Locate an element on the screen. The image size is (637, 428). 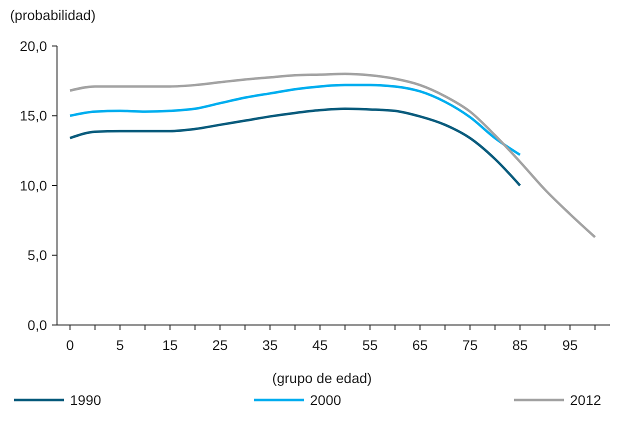
x-tick-label: 35 is located at coordinates (270, 345).